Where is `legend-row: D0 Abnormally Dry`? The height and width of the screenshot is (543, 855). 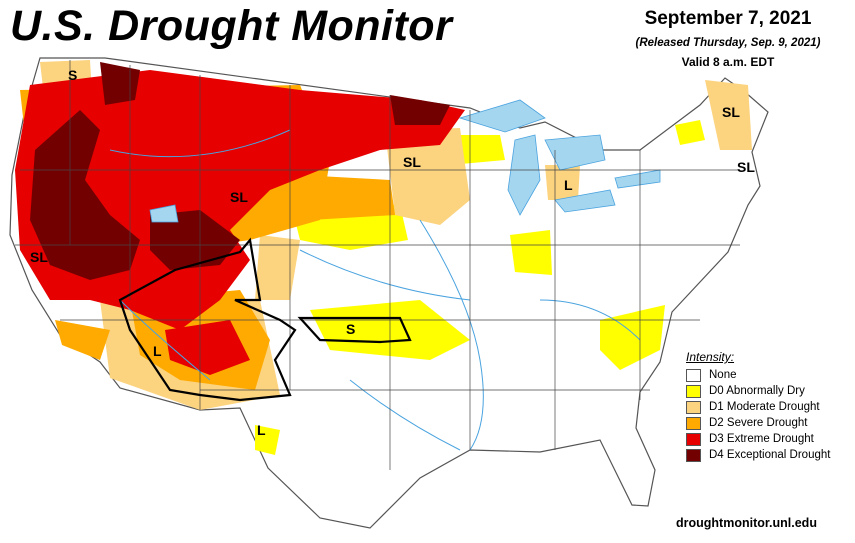 legend-row: D0 Abnormally Dry is located at coordinates (768, 391).